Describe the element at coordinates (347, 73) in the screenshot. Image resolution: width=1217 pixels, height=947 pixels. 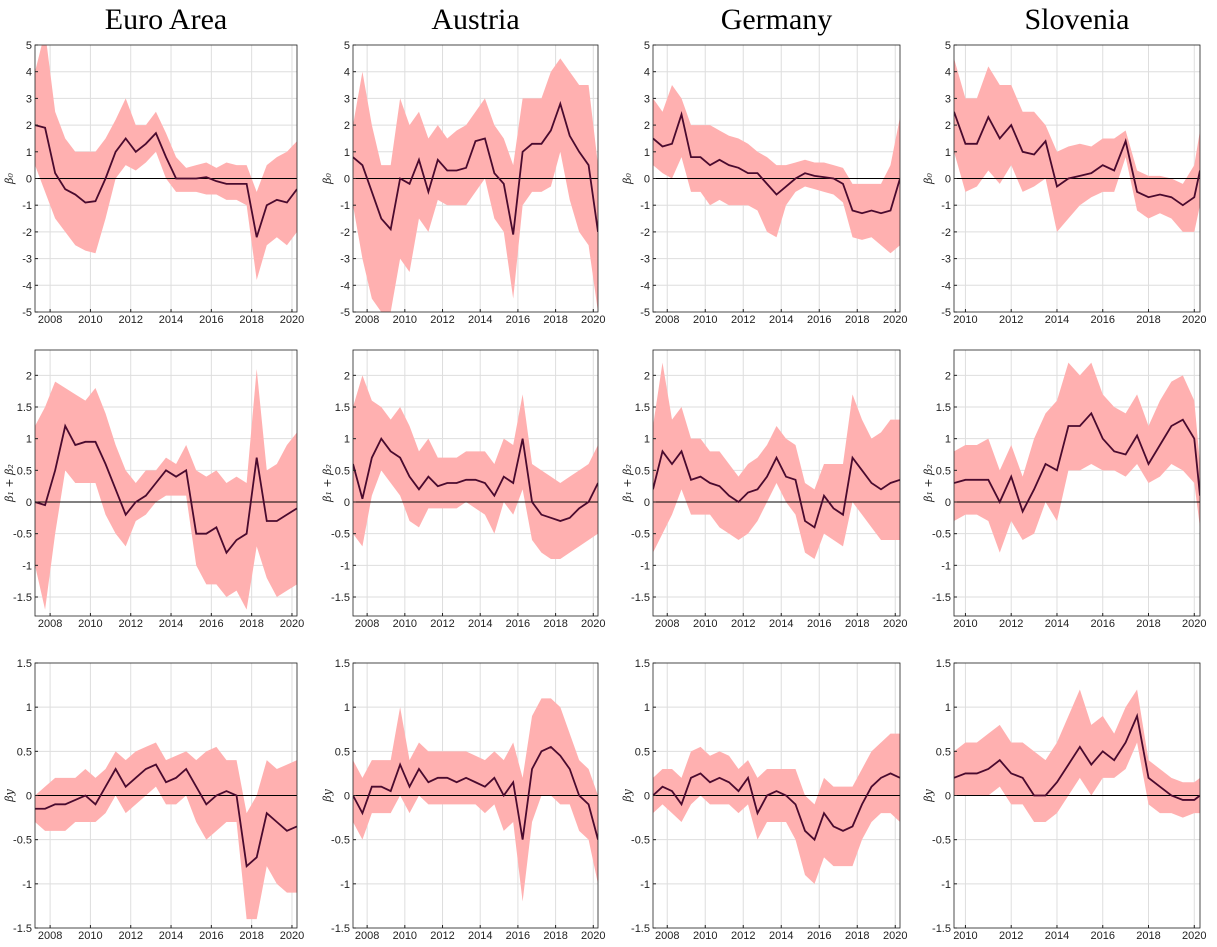
I see `y-tick-label: 4` at that location.